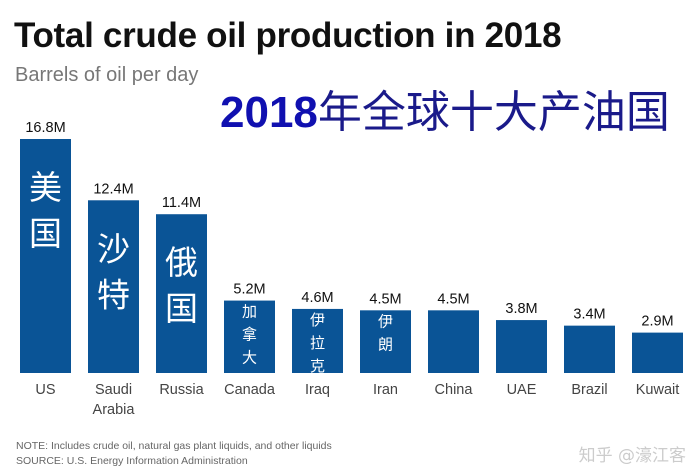  Describe the element at coordinates (317, 298) in the screenshot. I see `bar-value-label: 4.6M` at that location.